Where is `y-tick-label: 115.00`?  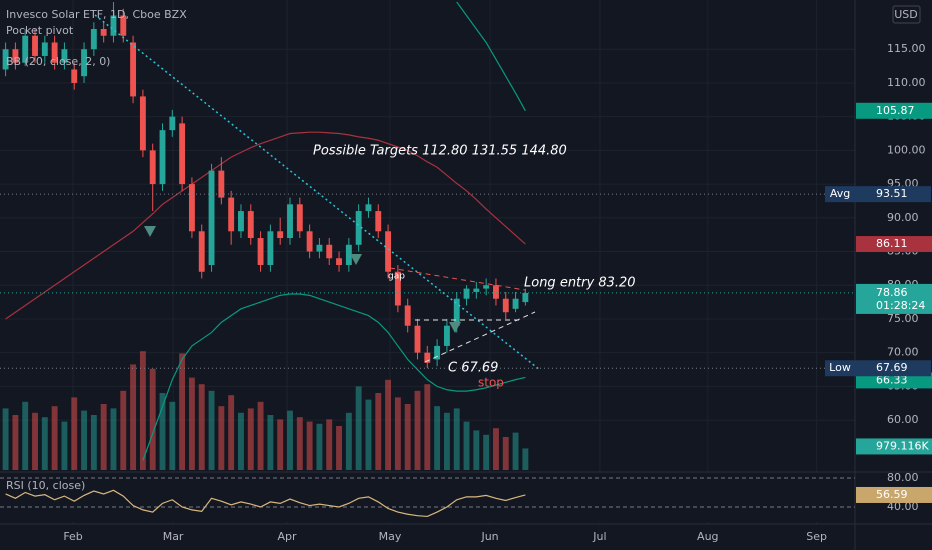
y-tick-label: 115.00 is located at coordinates (906, 48).